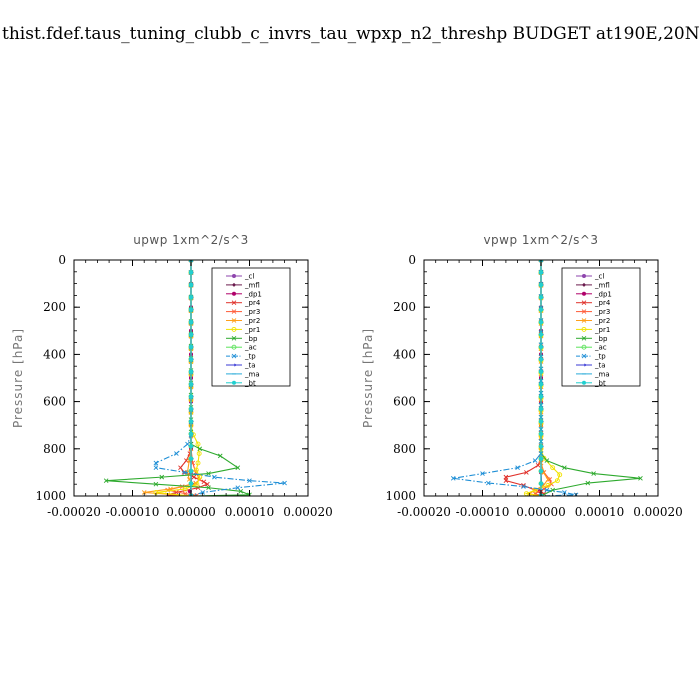 The image size is (700, 700). What do you see at coordinates (602, 374) in the screenshot?
I see `legend-label: _ma` at bounding box center [602, 374].